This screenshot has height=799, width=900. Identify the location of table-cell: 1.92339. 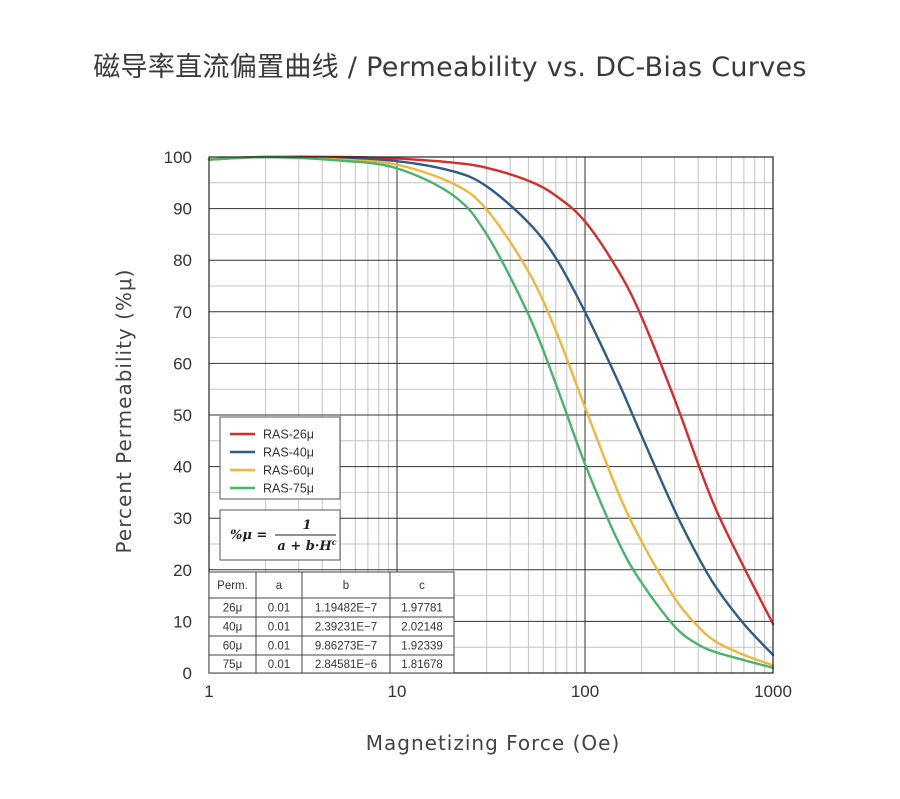
(422, 647).